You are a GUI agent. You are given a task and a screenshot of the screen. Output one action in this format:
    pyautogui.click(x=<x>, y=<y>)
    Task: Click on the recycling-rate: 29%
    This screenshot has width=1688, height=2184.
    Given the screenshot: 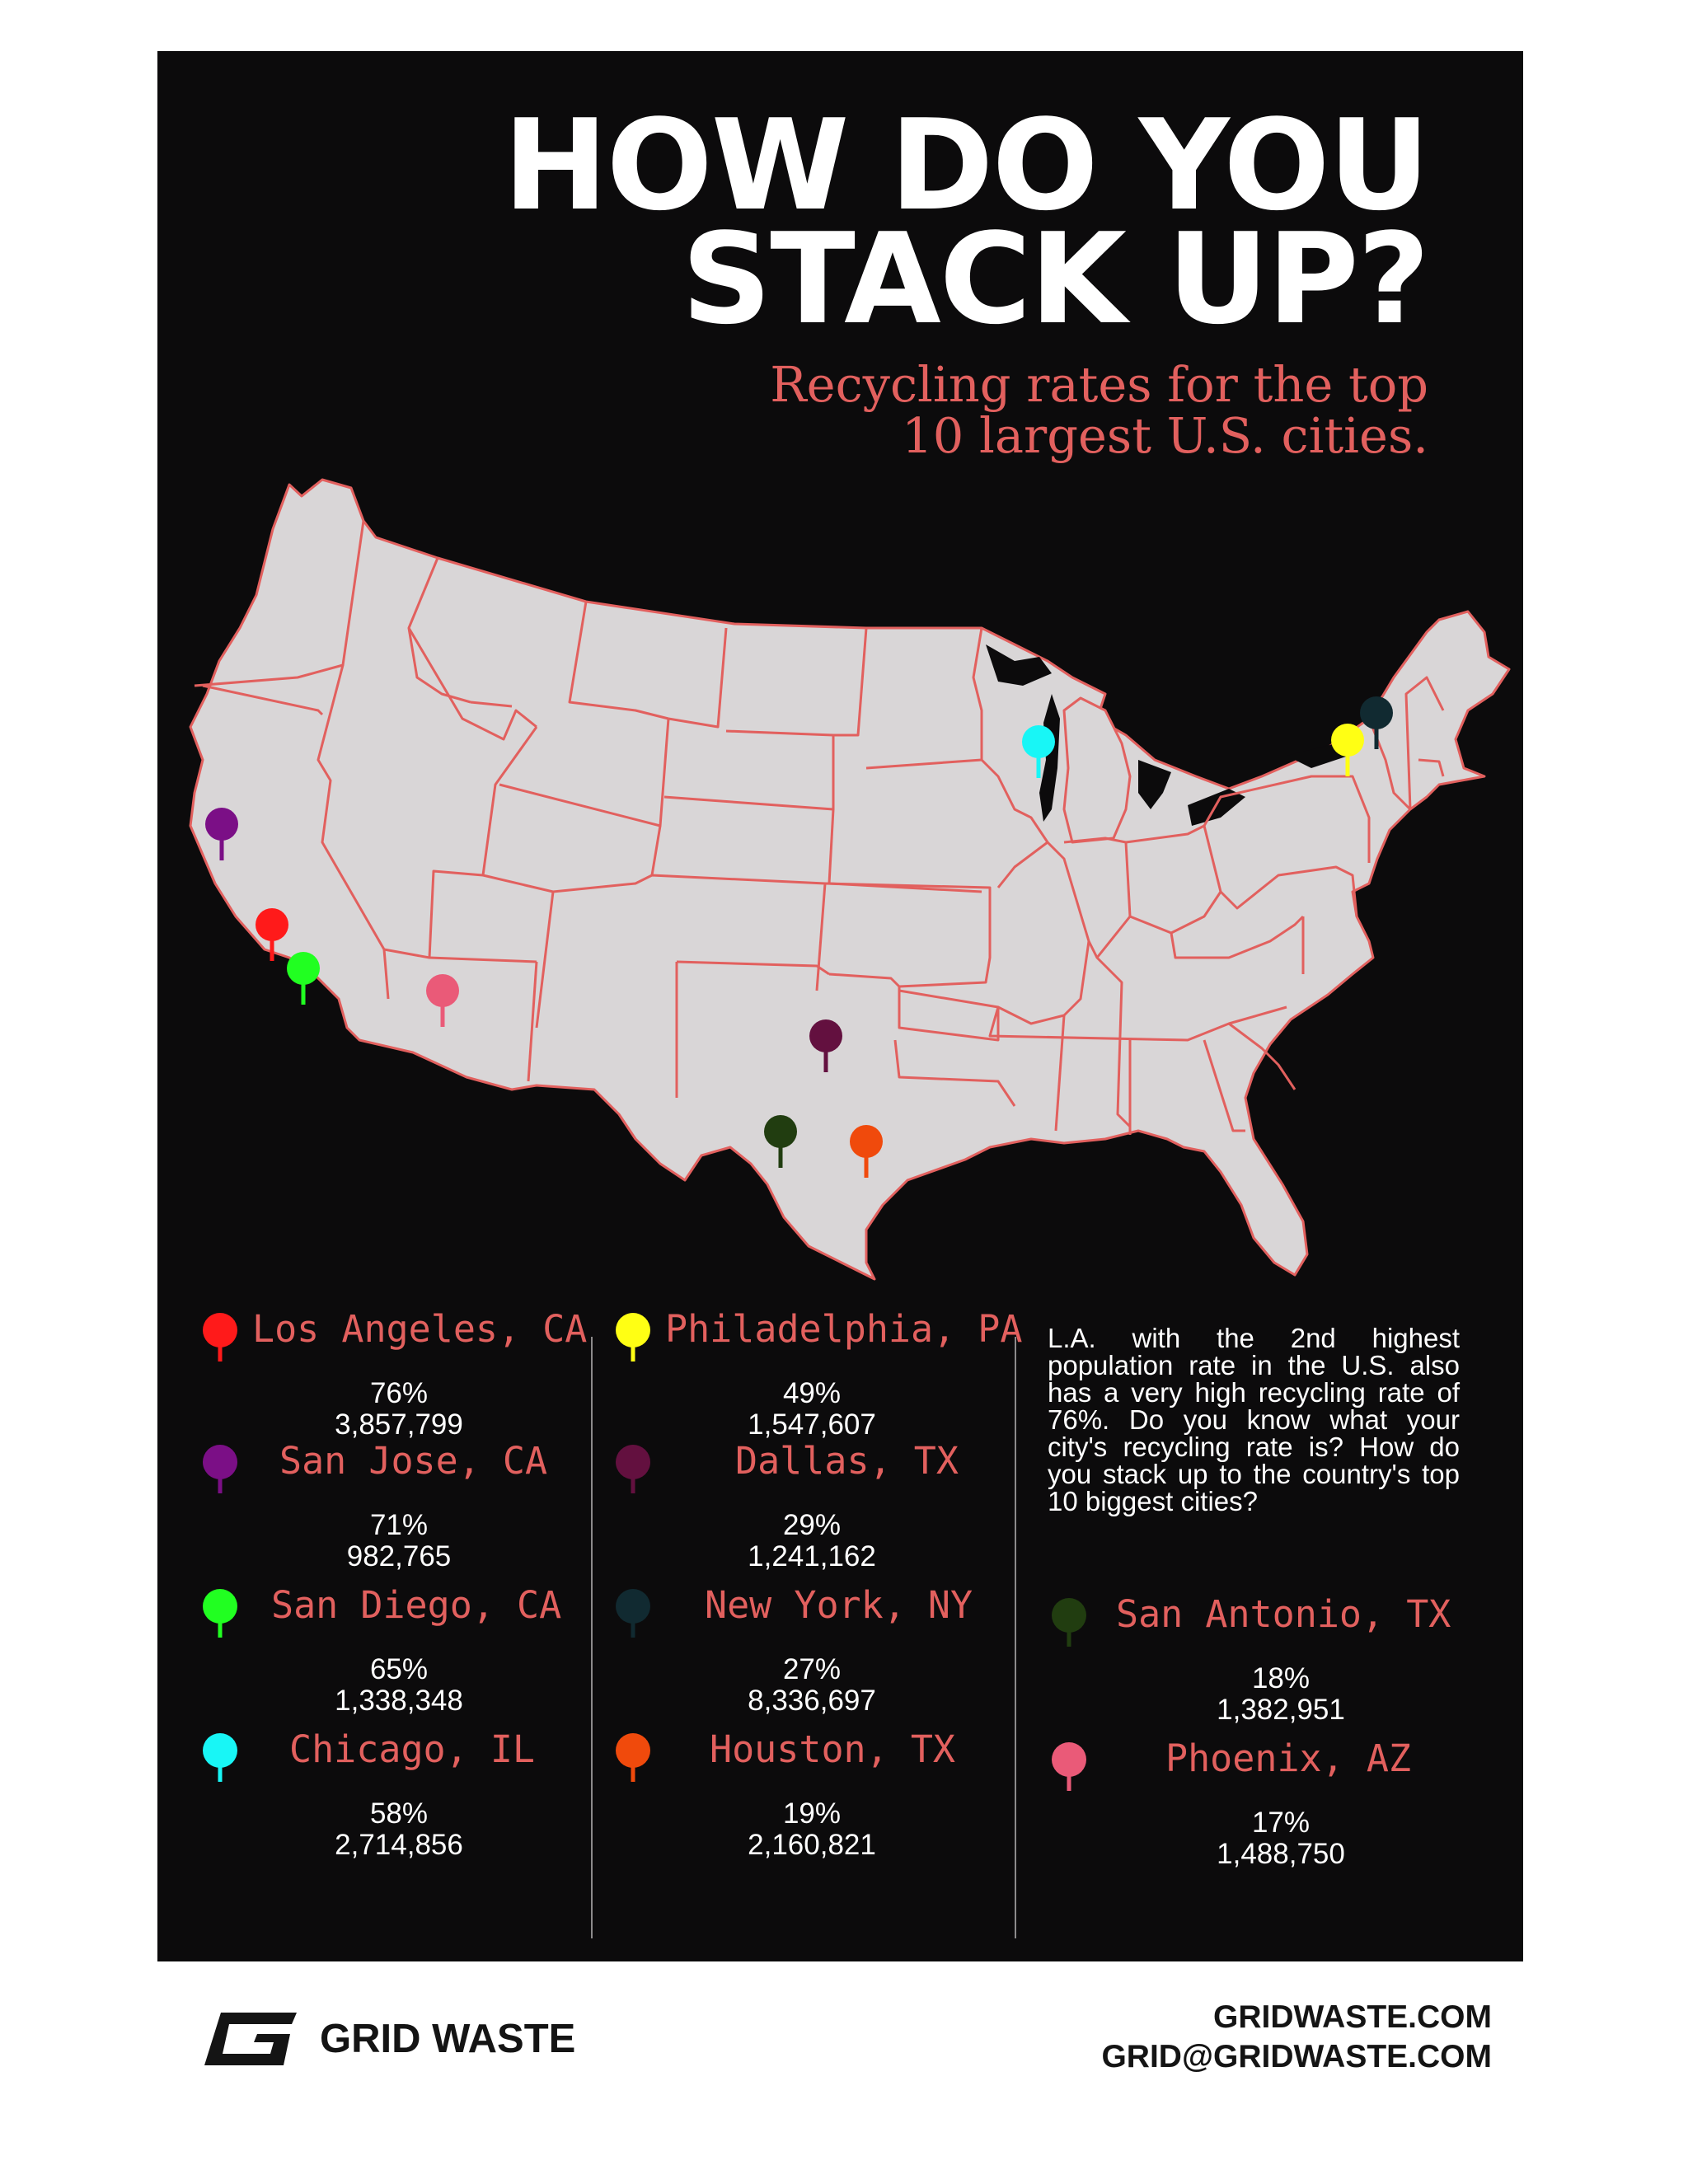 What is the action you would take?
    pyautogui.click(x=812, y=1525)
    